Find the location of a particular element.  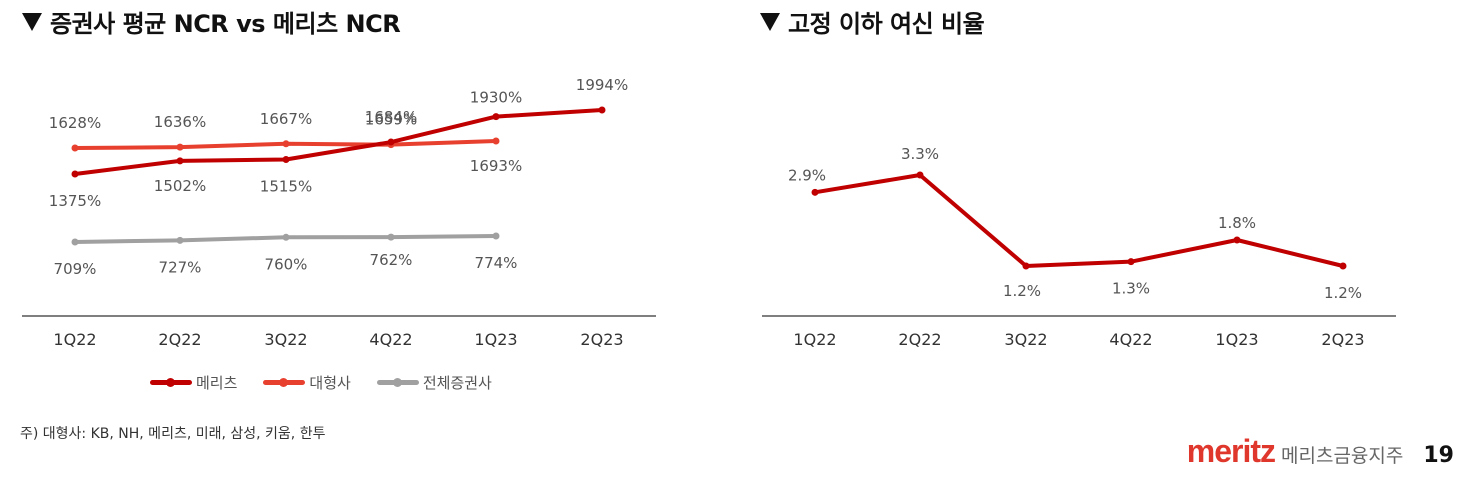

right-chart-title: 고정 이하 여신 비율 is located at coordinates (872, 21).